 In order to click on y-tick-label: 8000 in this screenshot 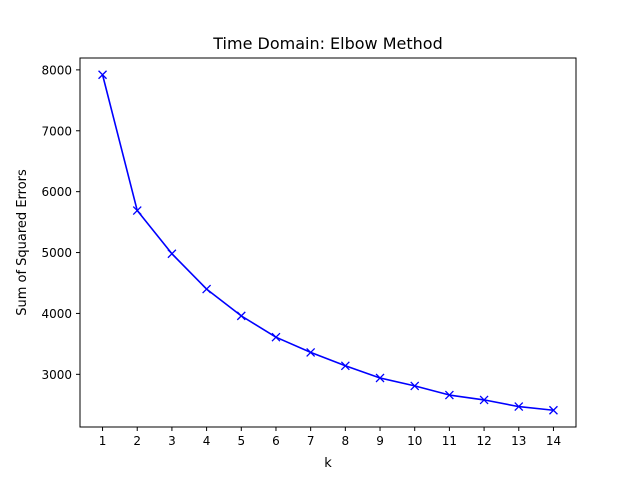, I will do `click(56, 70)`.